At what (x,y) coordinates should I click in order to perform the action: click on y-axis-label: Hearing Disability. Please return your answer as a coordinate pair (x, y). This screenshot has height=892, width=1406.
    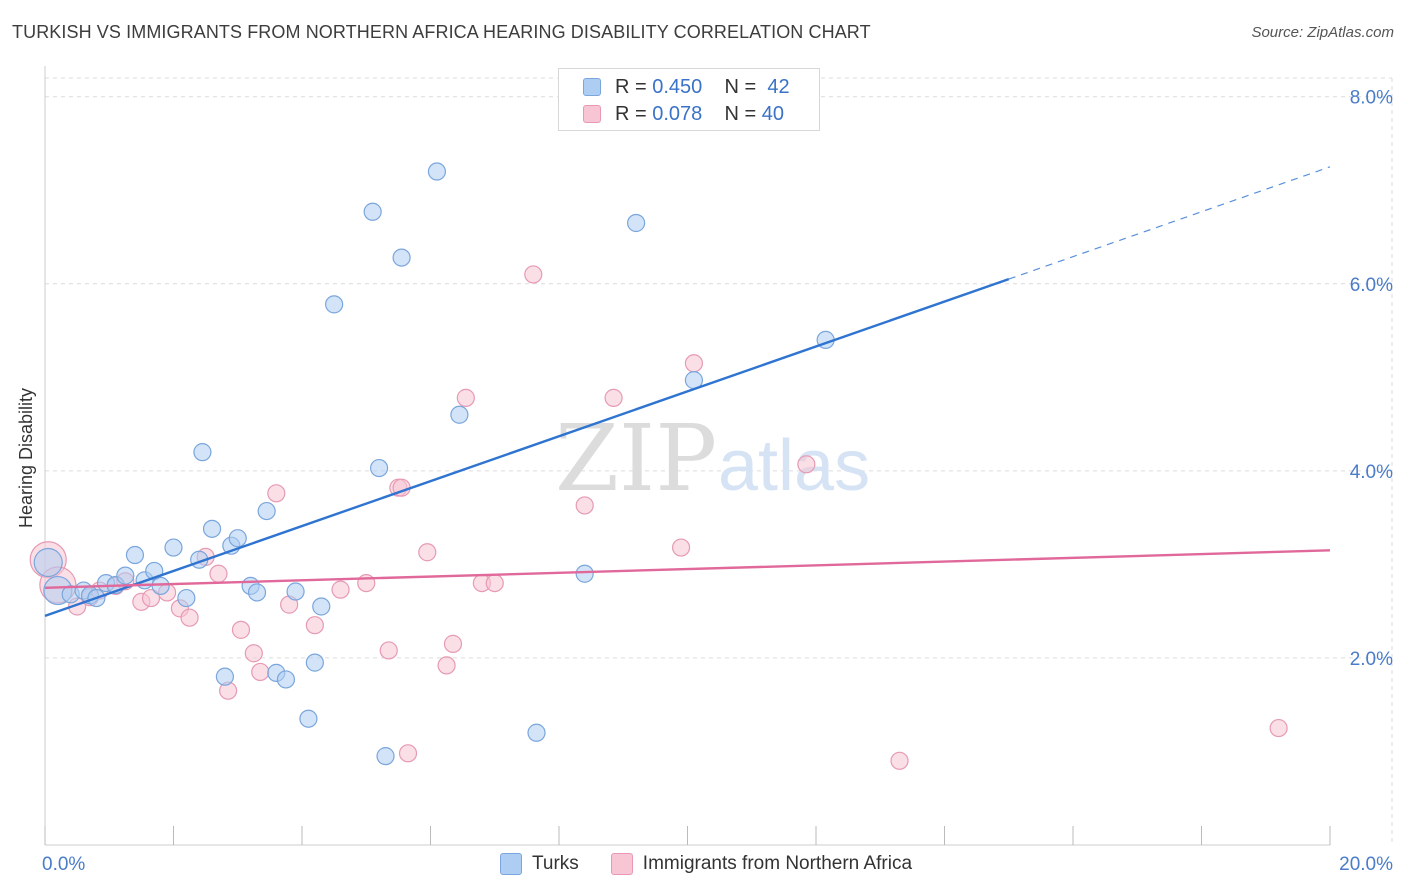
    Looking at the image, I should click on (26, 458).